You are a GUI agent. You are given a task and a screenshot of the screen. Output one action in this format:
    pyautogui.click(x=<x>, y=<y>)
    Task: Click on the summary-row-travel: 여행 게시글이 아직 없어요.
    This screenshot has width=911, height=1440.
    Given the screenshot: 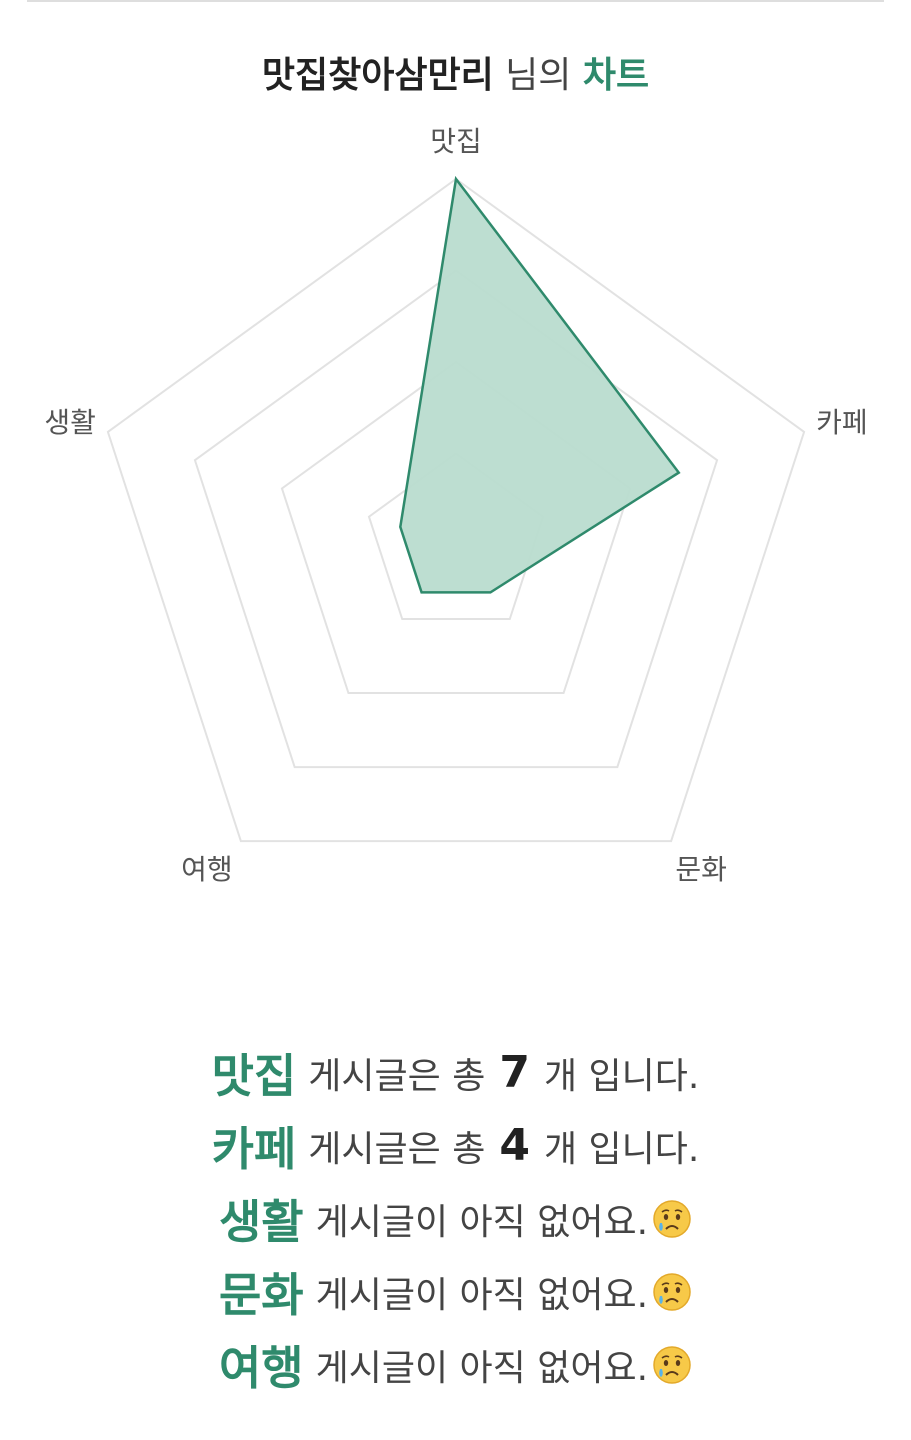 What is the action you would take?
    pyautogui.click(x=455, y=1364)
    